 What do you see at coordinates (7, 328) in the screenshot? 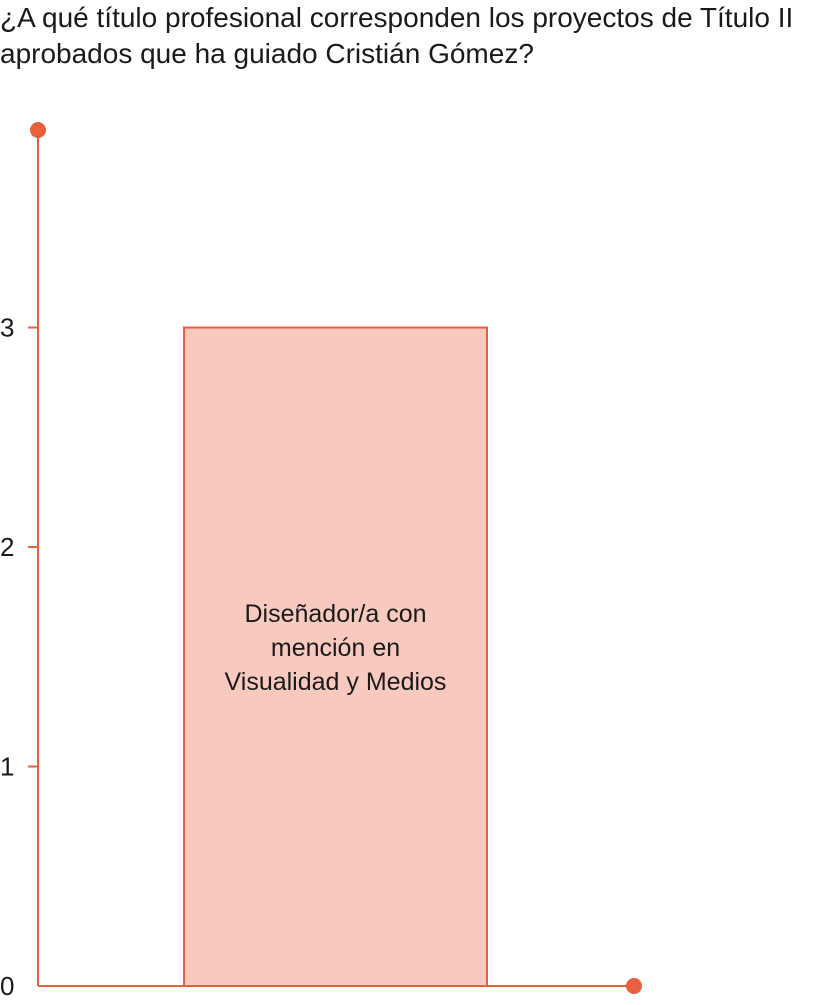
I see `y-tick-label: 3` at bounding box center [7, 328].